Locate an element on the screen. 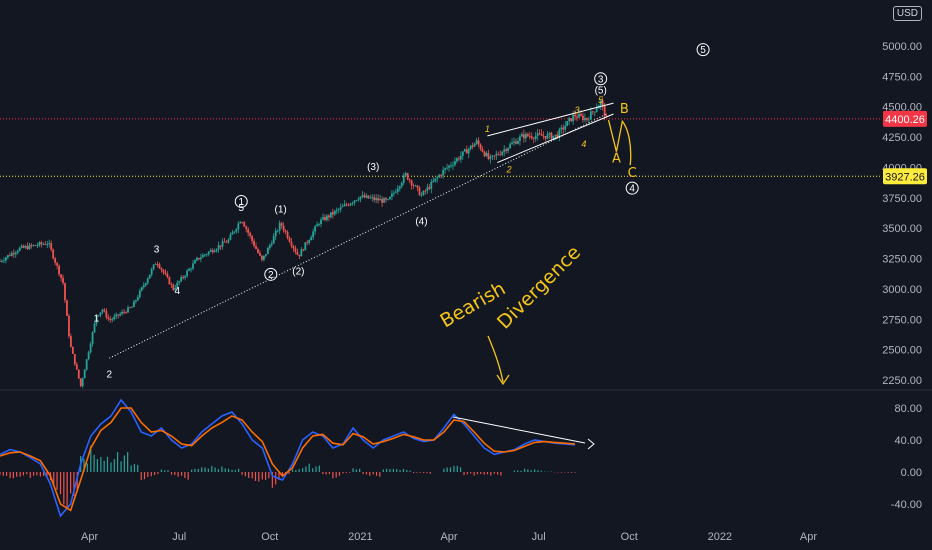 Image resolution: width=932 pixels, height=550 pixels. price-tick-label: 2750.00 is located at coordinates (902, 320).